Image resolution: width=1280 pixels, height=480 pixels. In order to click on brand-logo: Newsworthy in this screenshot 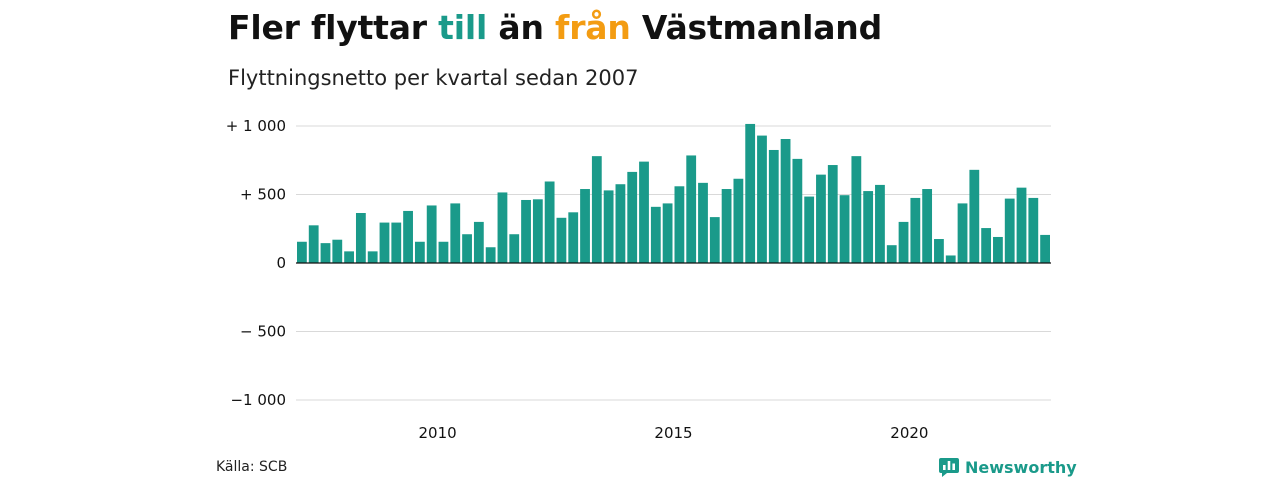, I will do `click(1007, 467)`.